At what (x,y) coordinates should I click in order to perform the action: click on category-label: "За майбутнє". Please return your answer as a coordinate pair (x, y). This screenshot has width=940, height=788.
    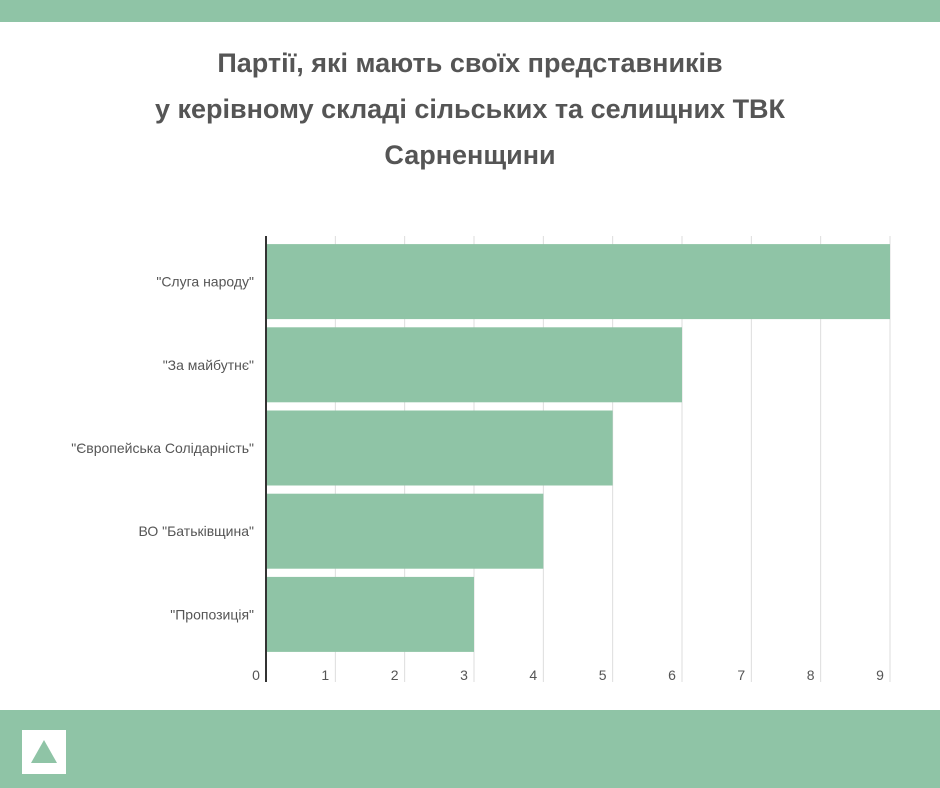
    Looking at the image, I should click on (208, 365).